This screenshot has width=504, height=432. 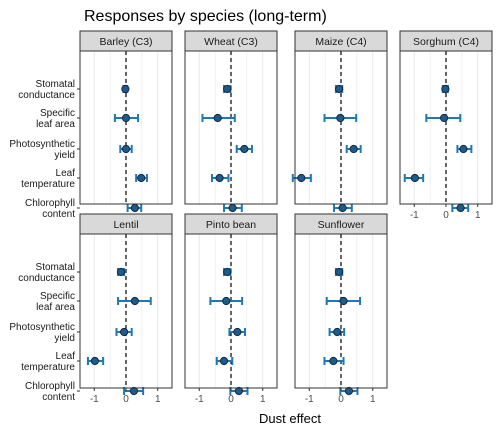 What do you see at coordinates (340, 121) in the screenshot?
I see `facet-panel: Maize (C4)` at bounding box center [340, 121].